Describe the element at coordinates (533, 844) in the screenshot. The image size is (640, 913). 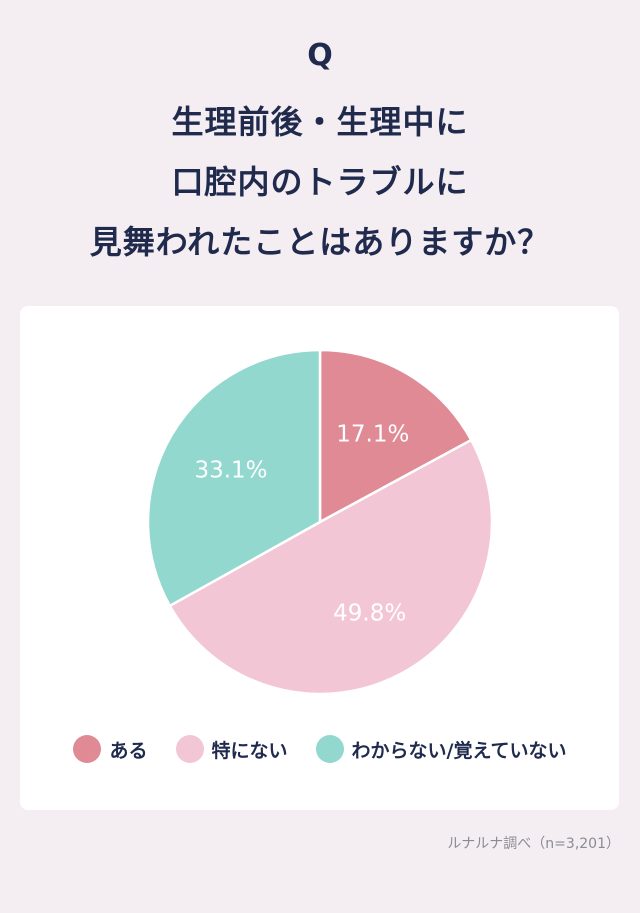
I see `source-note: ルナルナ調べ（n=3,201）` at that location.